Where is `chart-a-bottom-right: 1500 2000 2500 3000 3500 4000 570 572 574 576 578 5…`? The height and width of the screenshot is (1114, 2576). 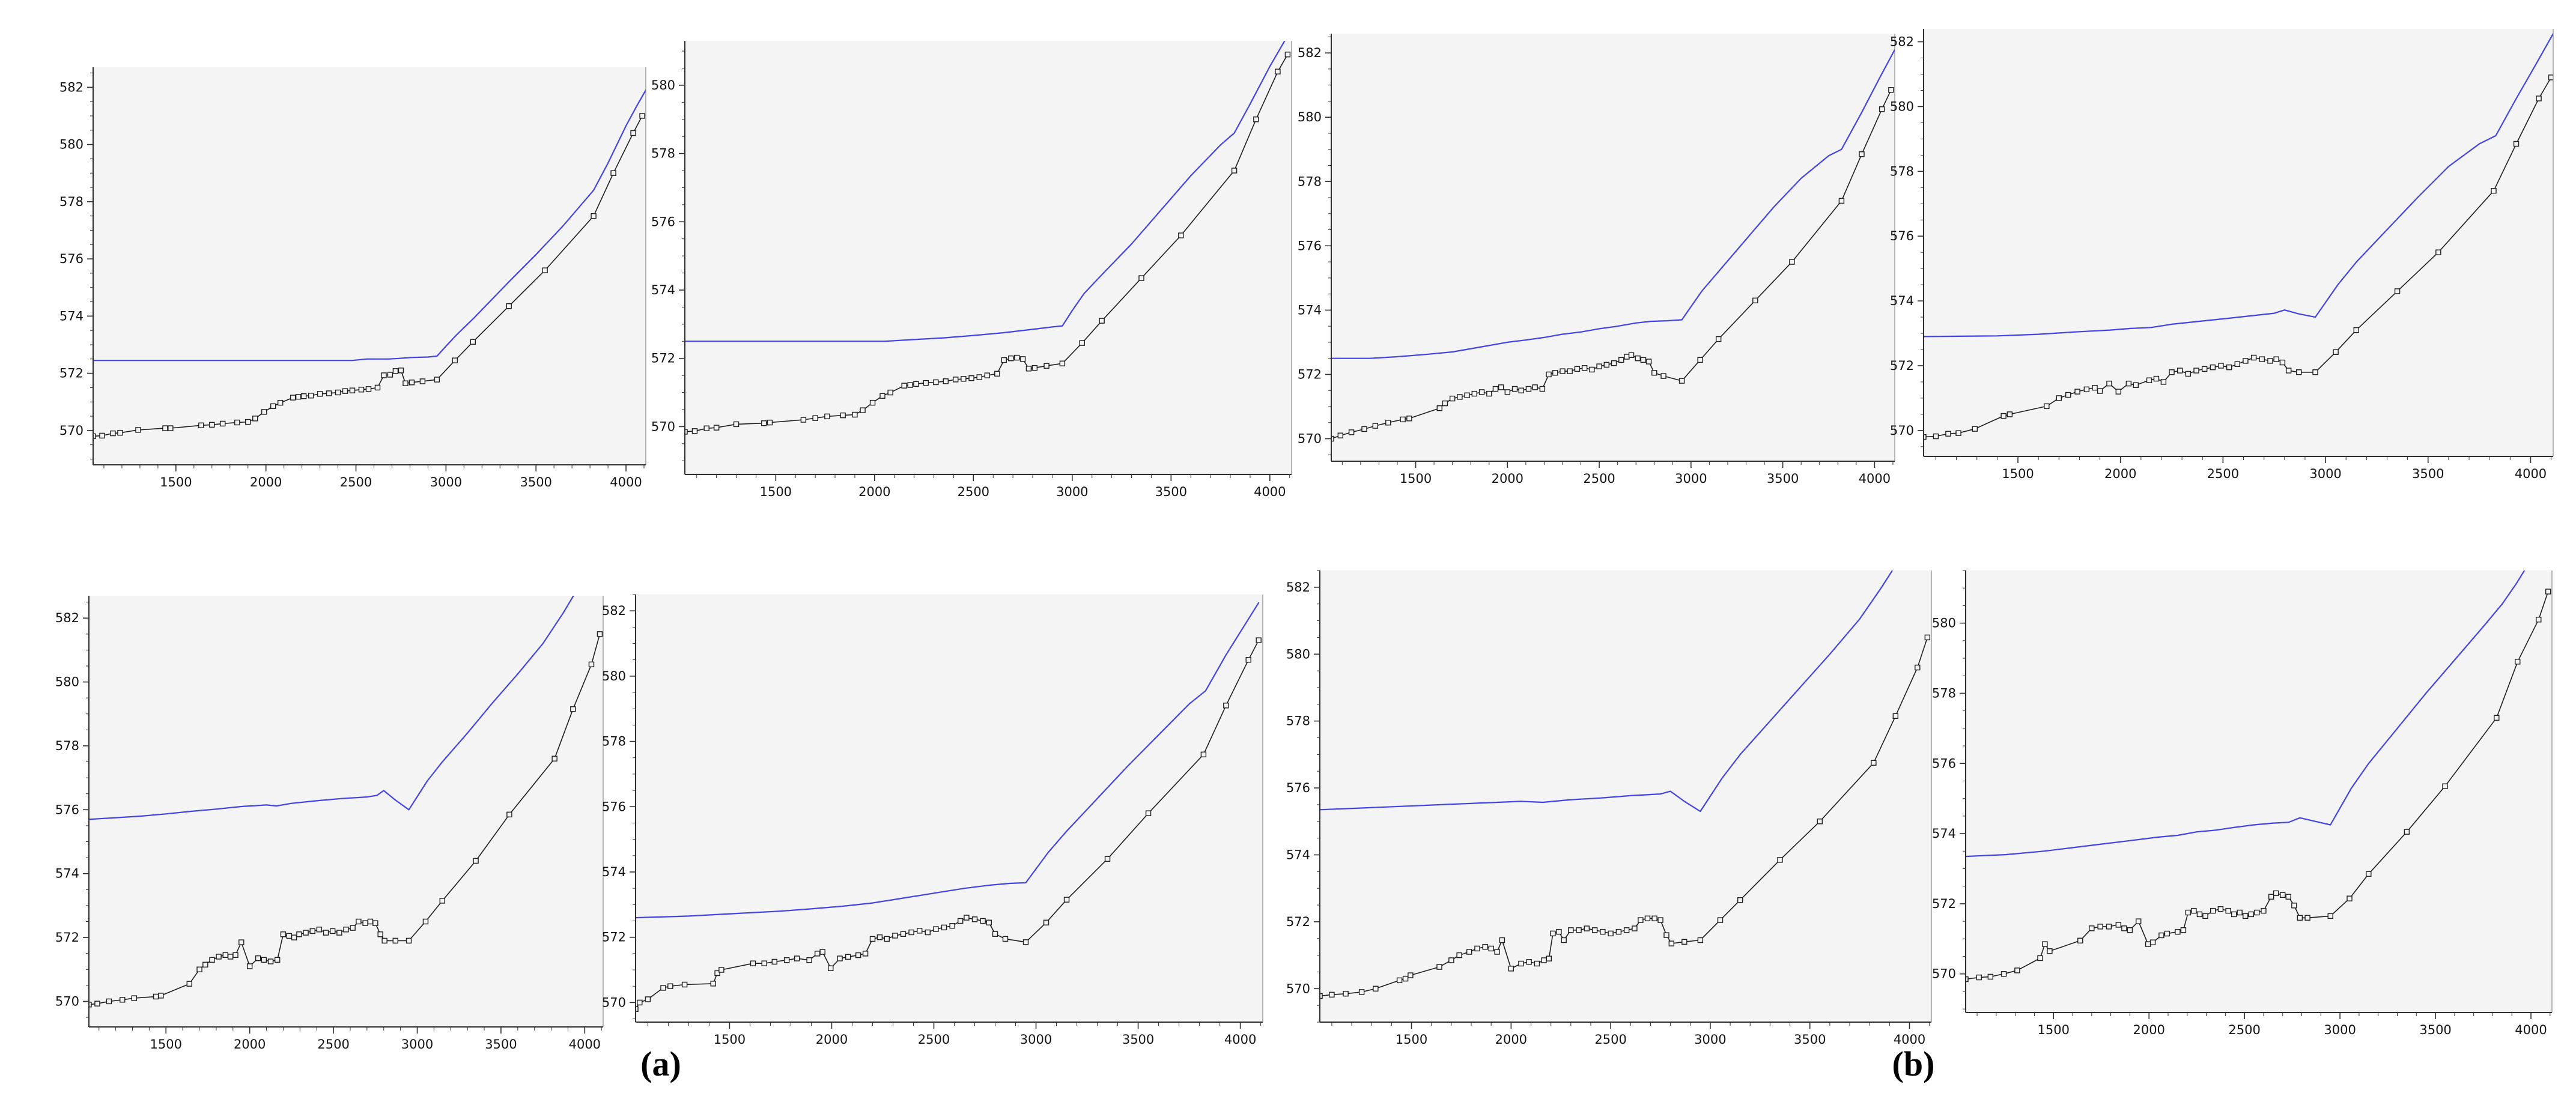 chart-a-bottom-right: 1500 2000 2500 3000 3500 4000 570 572 574 576 578 5… is located at coordinates (933, 819).